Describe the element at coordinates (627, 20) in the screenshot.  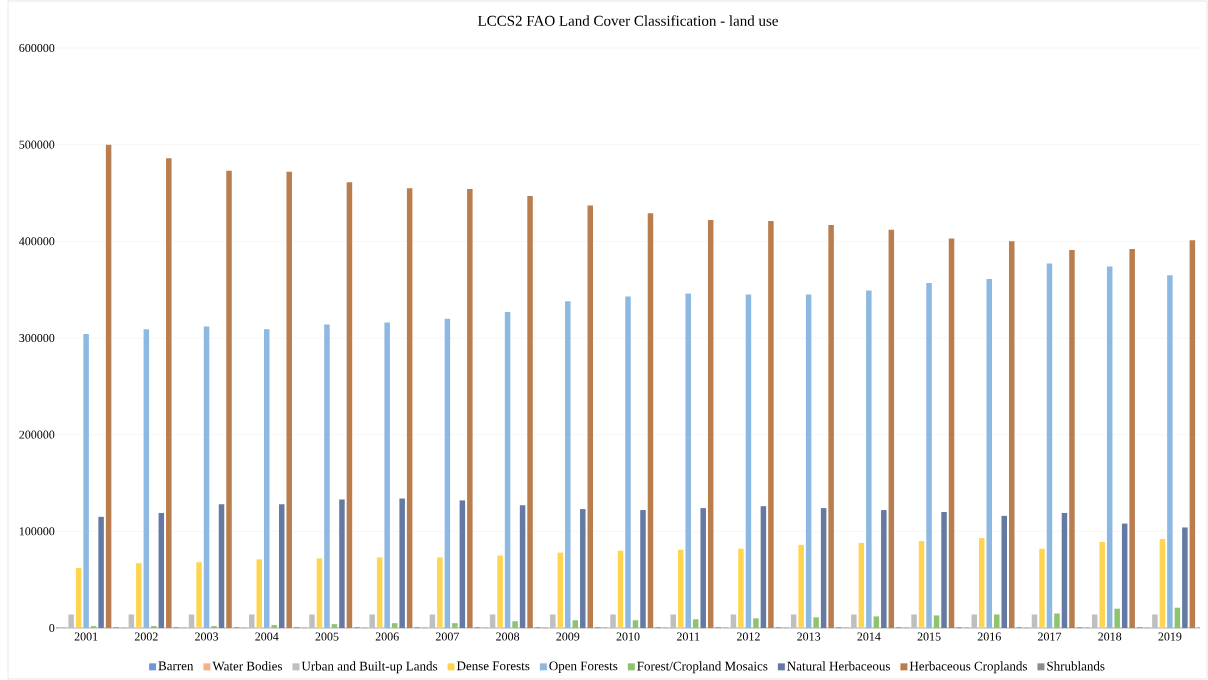
I see `chart-title: LCCS2 FAO Land Cover Classification - land use` at that location.